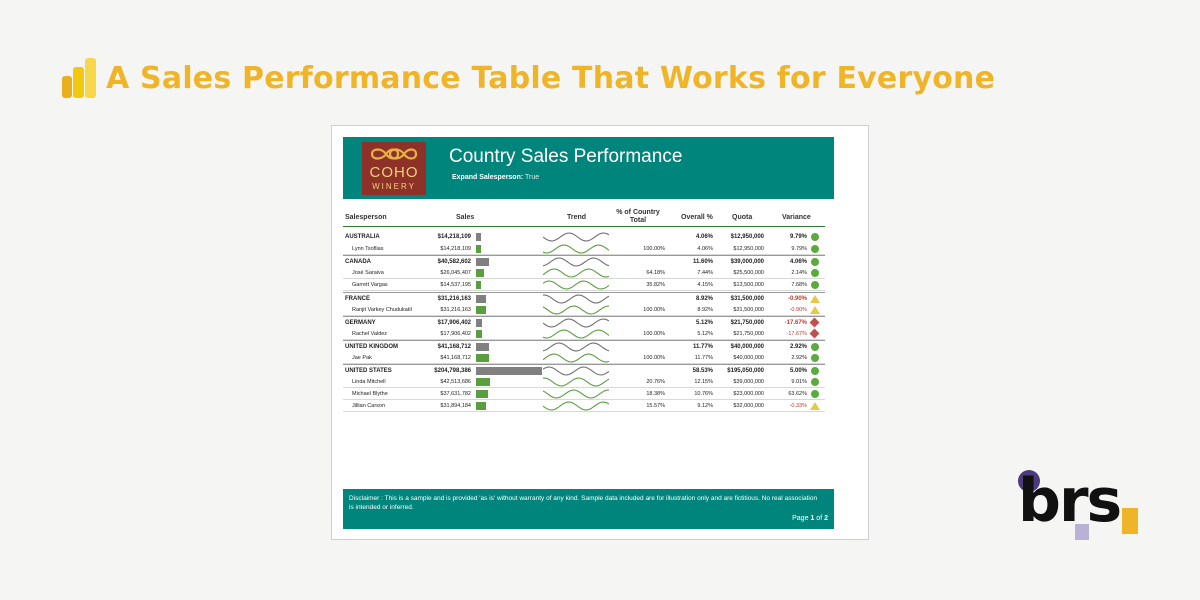  What do you see at coordinates (748, 249) in the screenshot?
I see `row-quota: $12,950,000` at bounding box center [748, 249].